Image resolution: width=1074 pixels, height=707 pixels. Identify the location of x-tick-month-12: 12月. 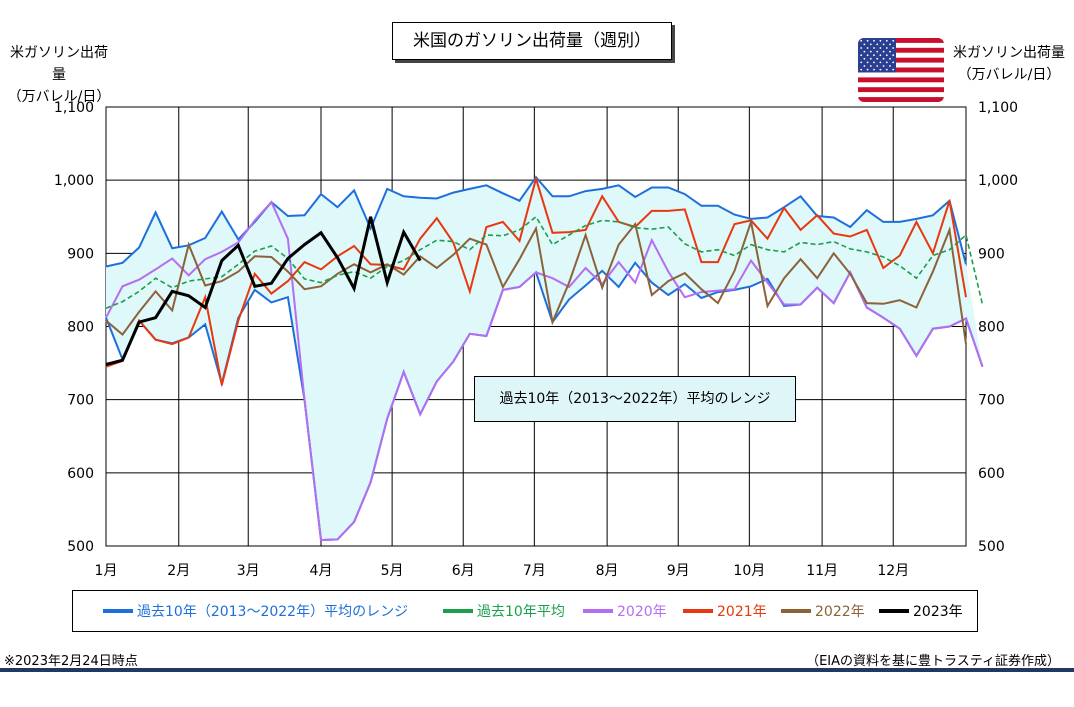
(893, 571).